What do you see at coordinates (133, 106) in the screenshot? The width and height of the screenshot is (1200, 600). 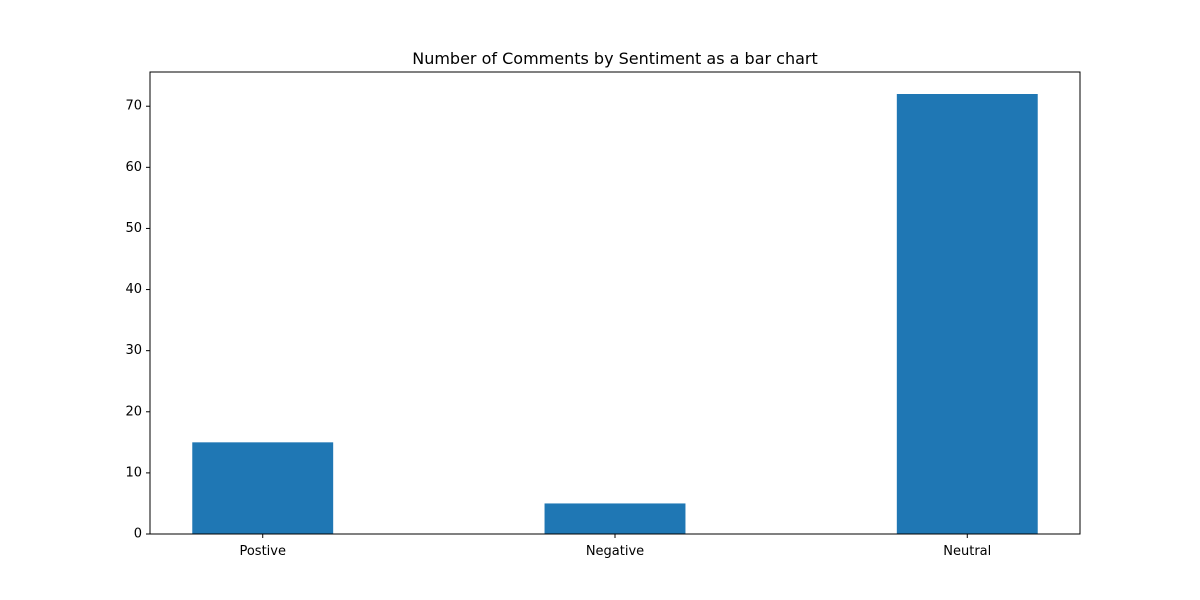 I see `y-tick-label: 70` at bounding box center [133, 106].